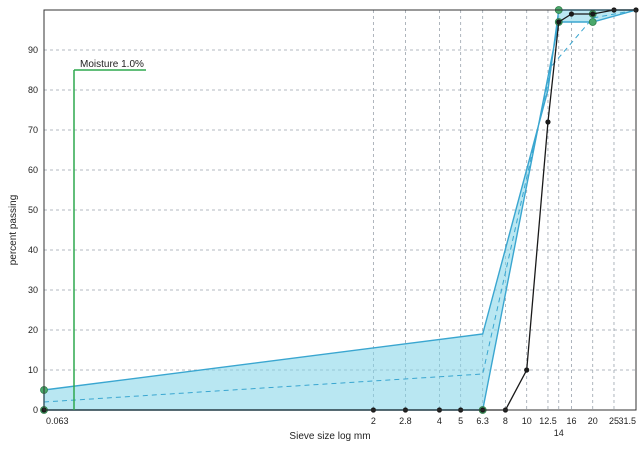 The height and width of the screenshot is (449, 644). What do you see at coordinates (373, 421) in the screenshot?
I see `x-tick-label: 2` at bounding box center [373, 421].